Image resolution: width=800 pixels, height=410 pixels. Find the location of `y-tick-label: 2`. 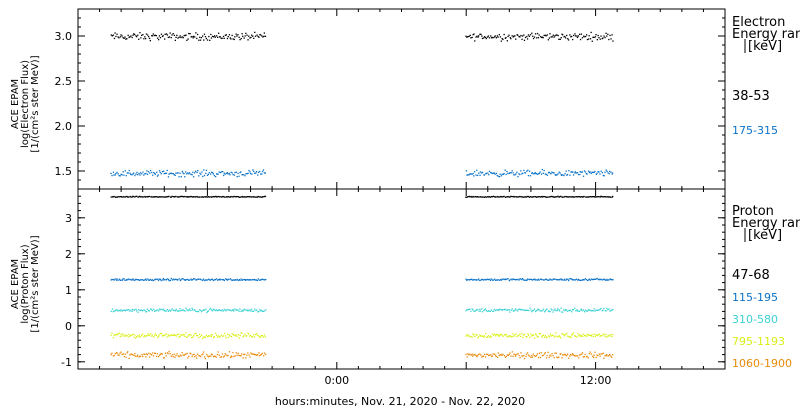

y-tick-label: 2 is located at coordinates (68, 254).